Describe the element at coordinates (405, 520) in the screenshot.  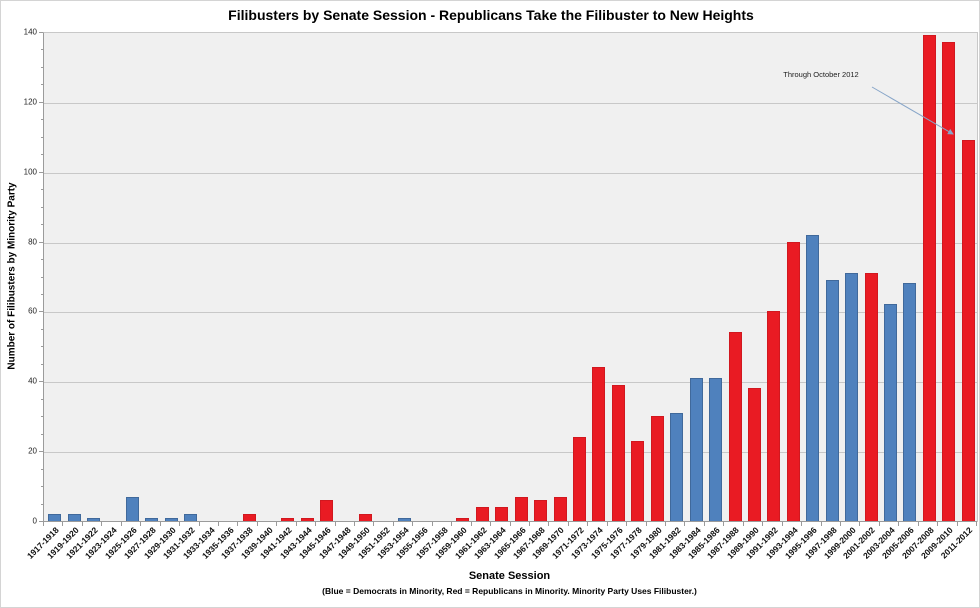
I see `bar-1953-1954` at that location.